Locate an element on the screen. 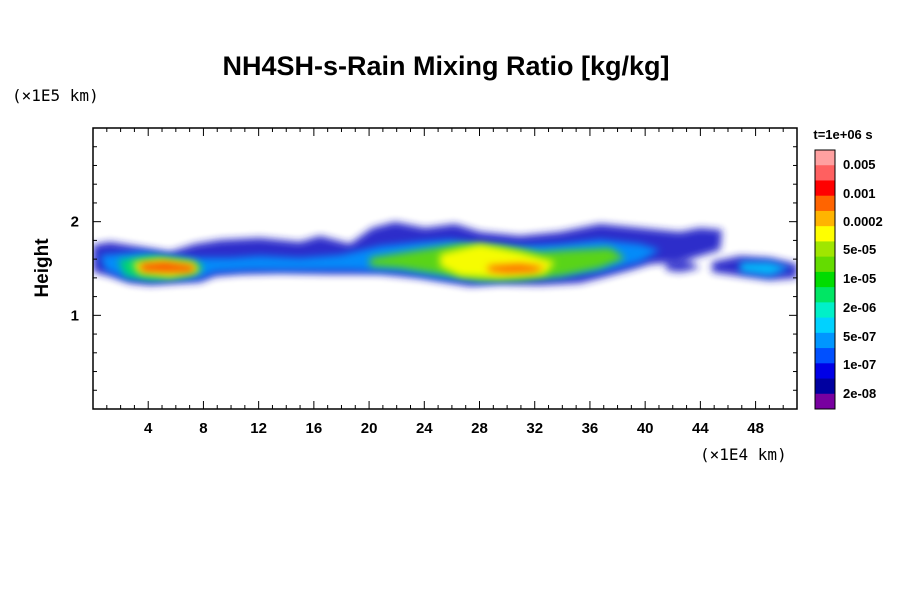  y-tick-label: 2 is located at coordinates (75, 222).